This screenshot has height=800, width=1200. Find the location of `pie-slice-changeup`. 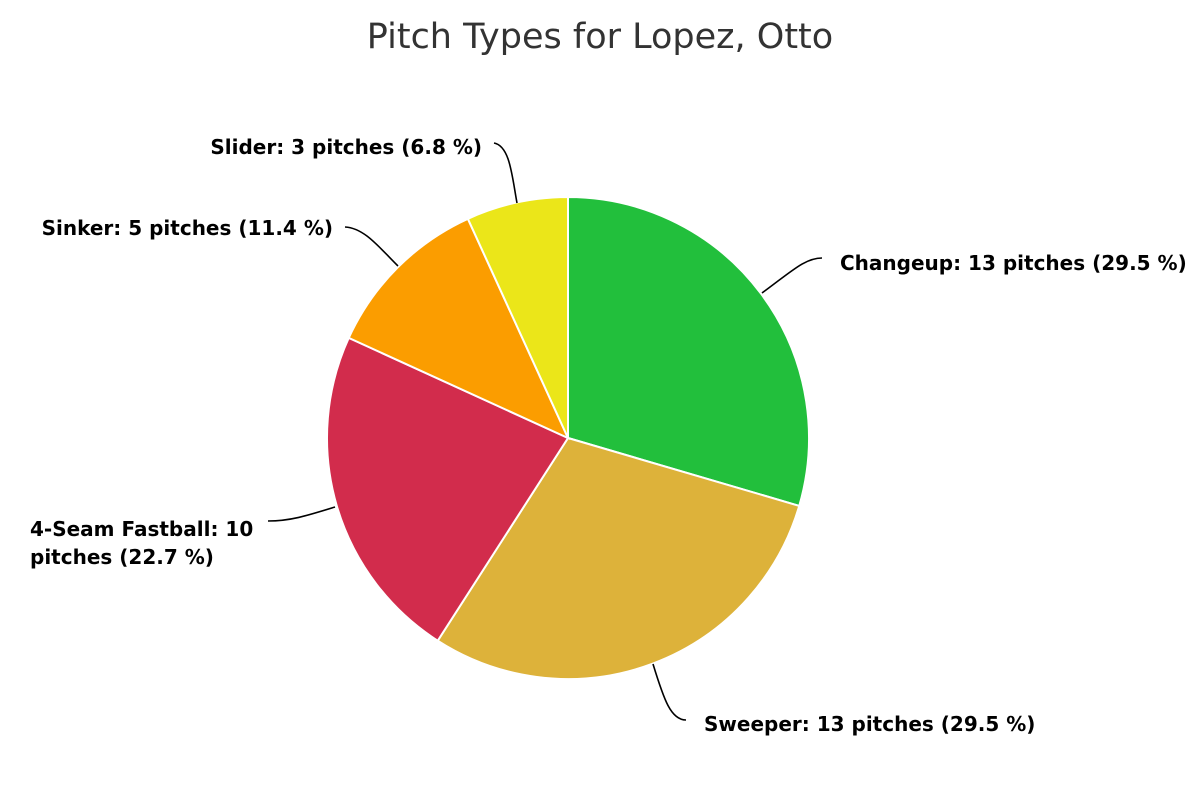

pie-slice-changeup is located at coordinates (688, 351).